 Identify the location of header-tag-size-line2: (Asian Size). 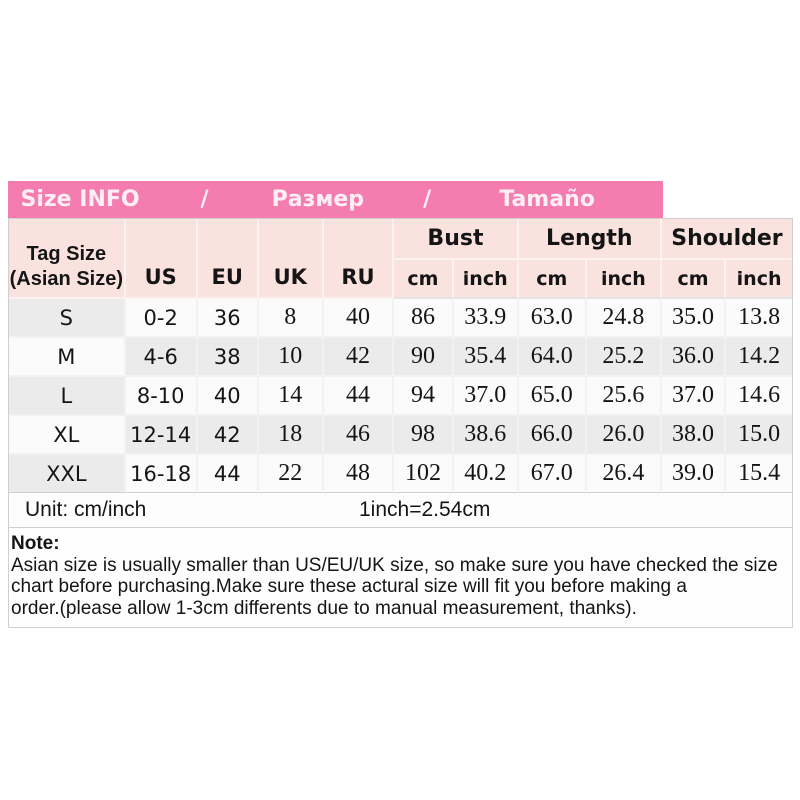
(66, 279).